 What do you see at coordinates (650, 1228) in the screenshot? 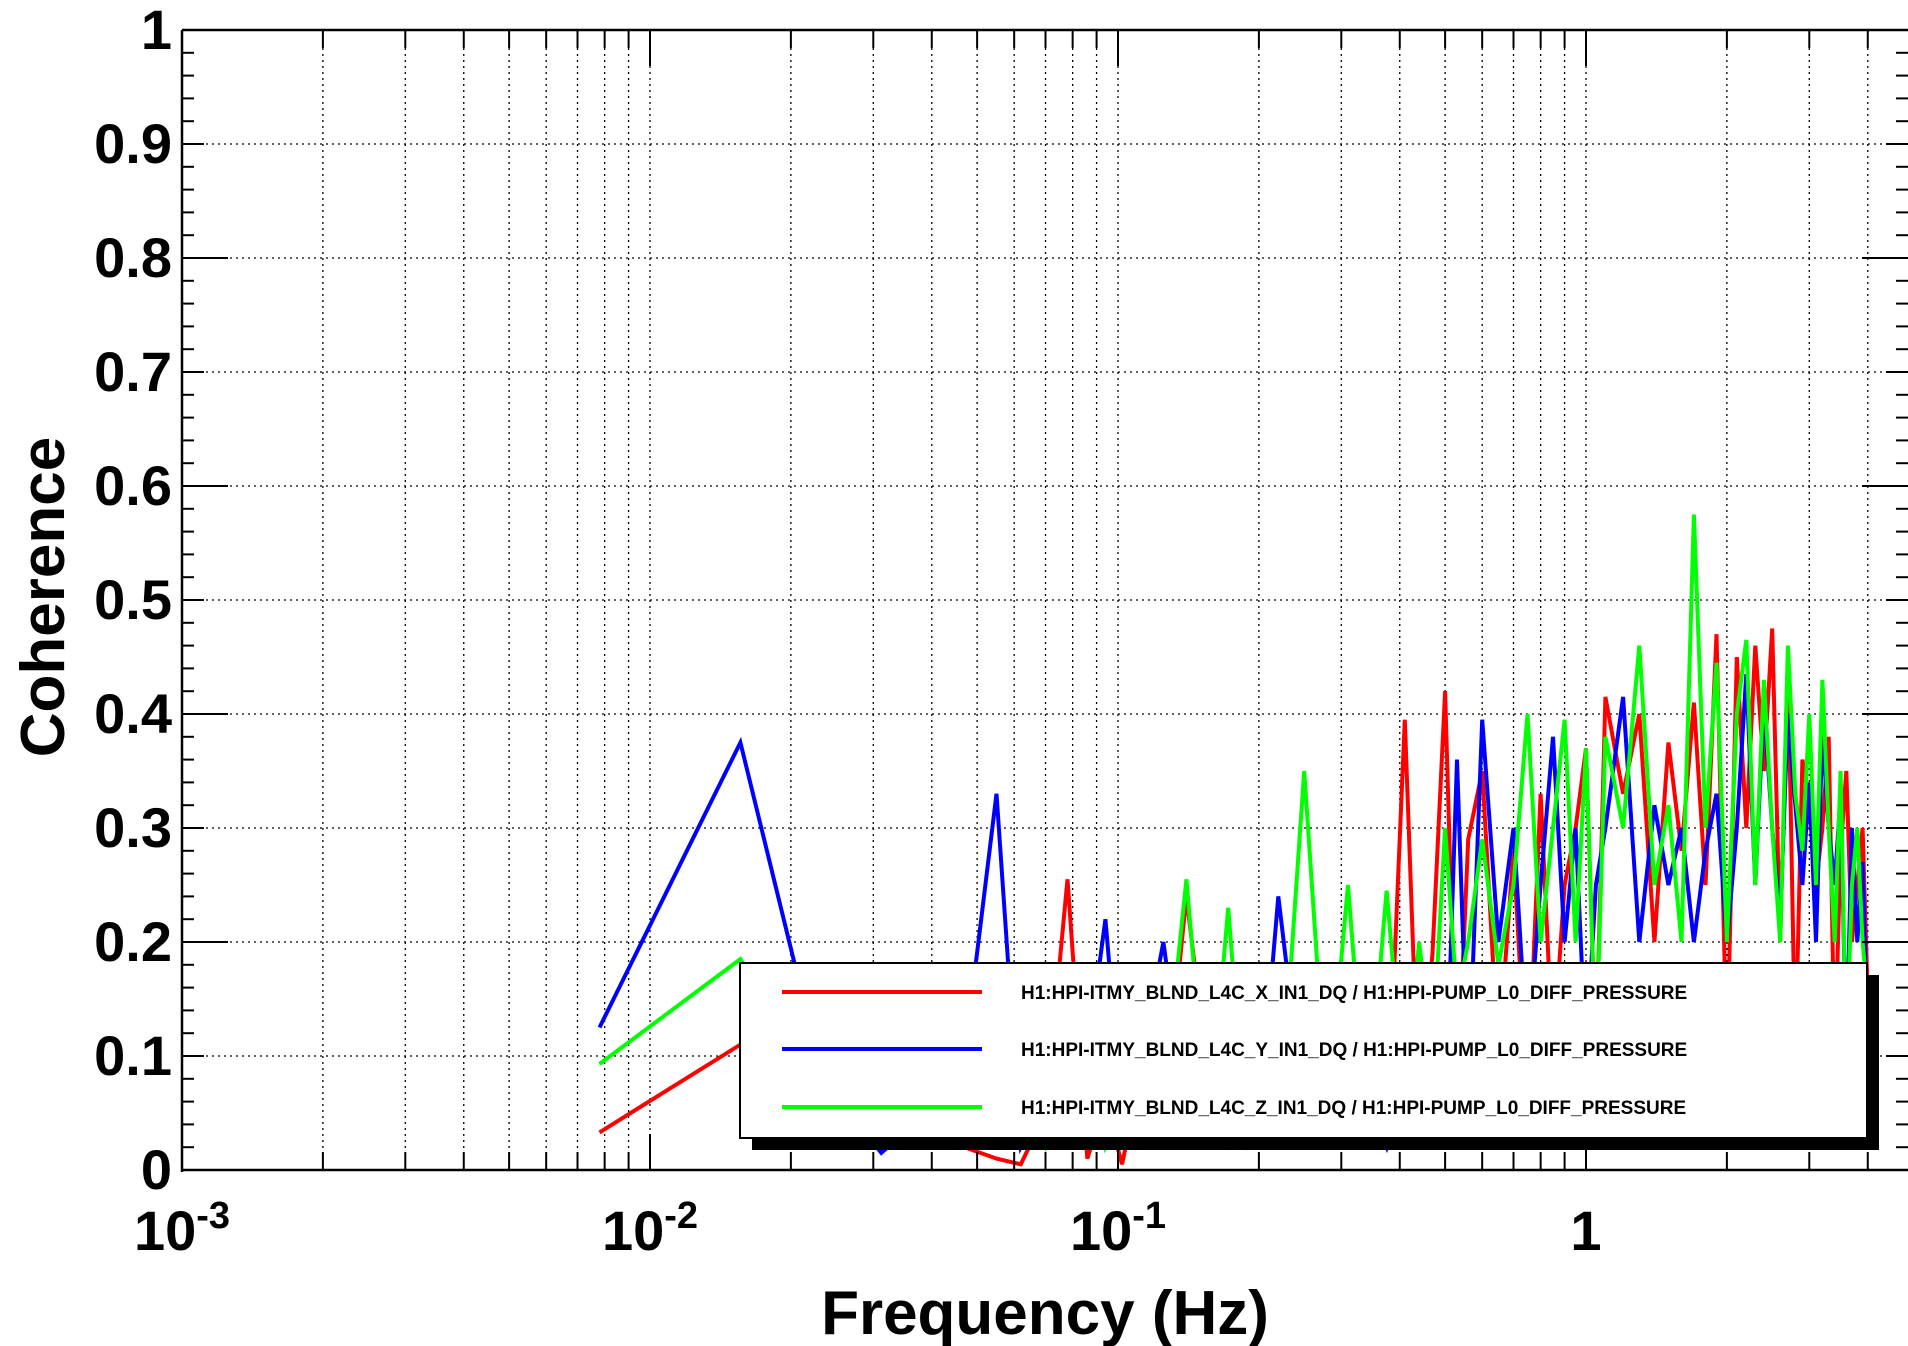
I see `x-tick-label: 10⁻²` at bounding box center [650, 1228].